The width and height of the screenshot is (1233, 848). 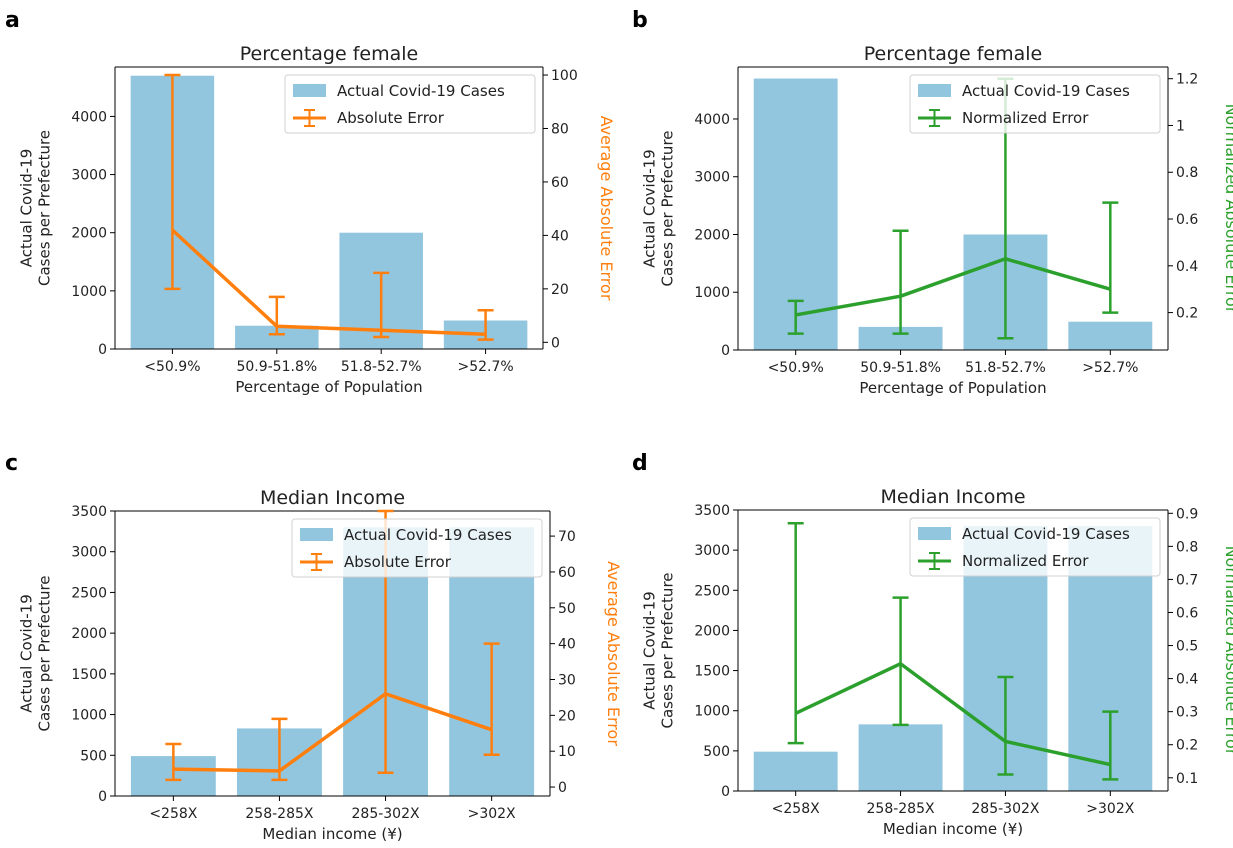 I want to click on y2-tick-label: 0, so click(x=555, y=343).